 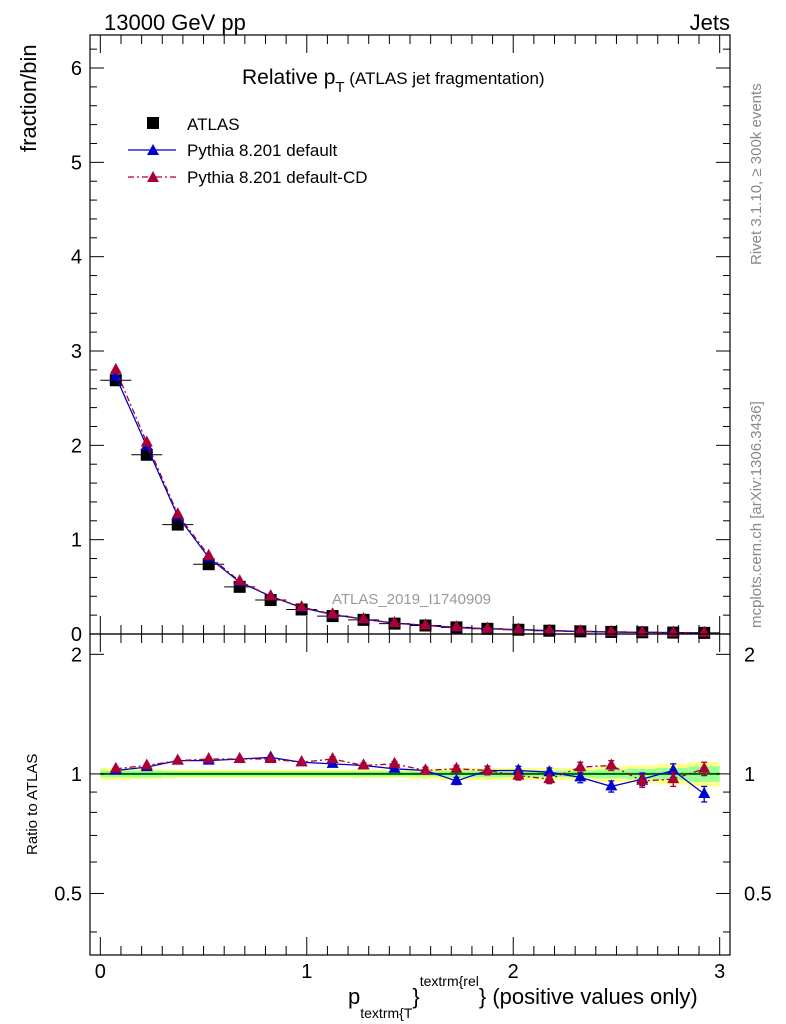 I want to click on main-title-text: Relative p, so click(x=288, y=77).